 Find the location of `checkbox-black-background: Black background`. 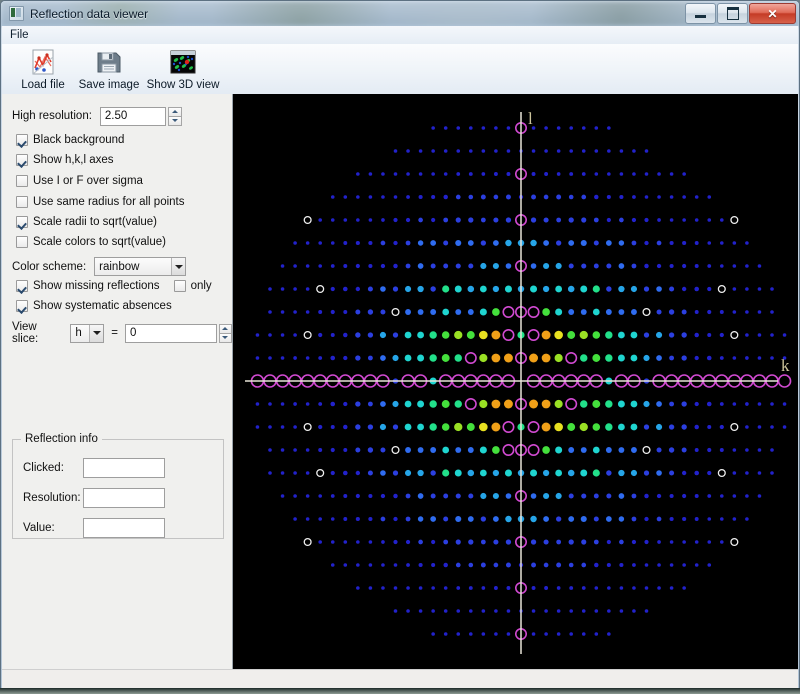

checkbox-black-background: Black background is located at coordinates (70, 140).